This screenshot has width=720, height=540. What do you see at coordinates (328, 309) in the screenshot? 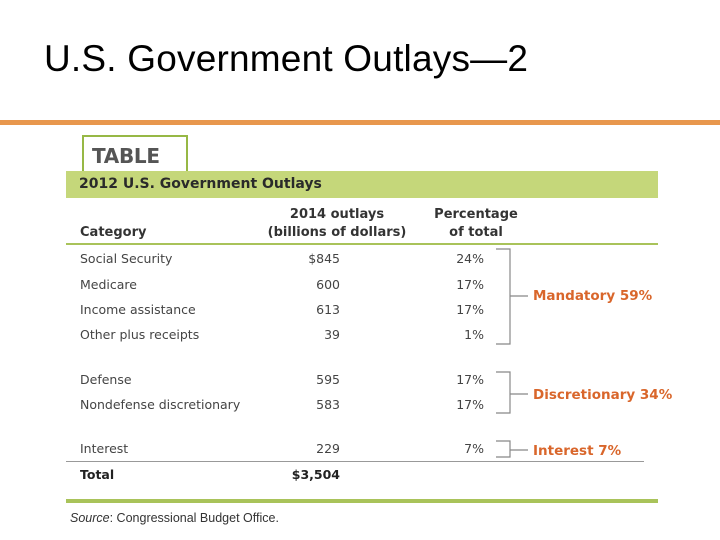
I see `row-outlays: 613` at bounding box center [328, 309].